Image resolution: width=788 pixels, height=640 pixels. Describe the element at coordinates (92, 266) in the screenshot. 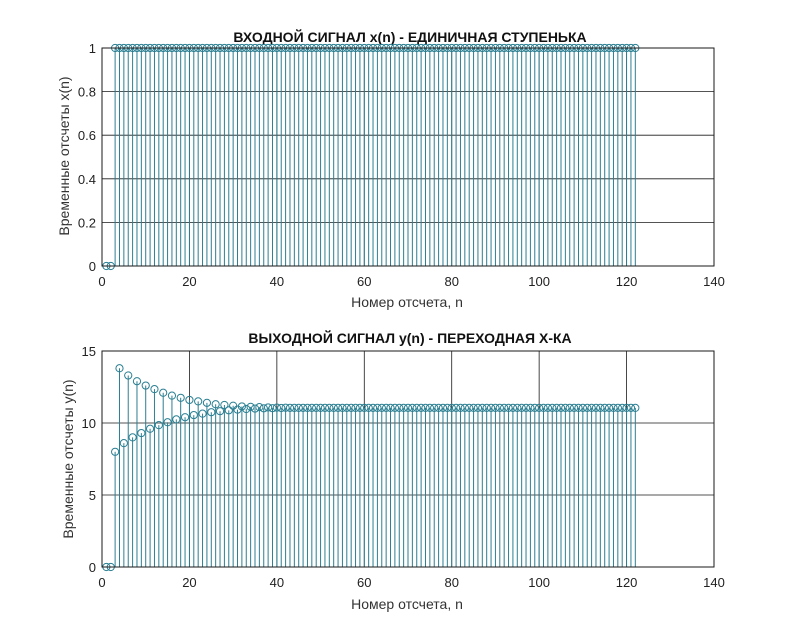

I see `y-tick-label: 0` at that location.